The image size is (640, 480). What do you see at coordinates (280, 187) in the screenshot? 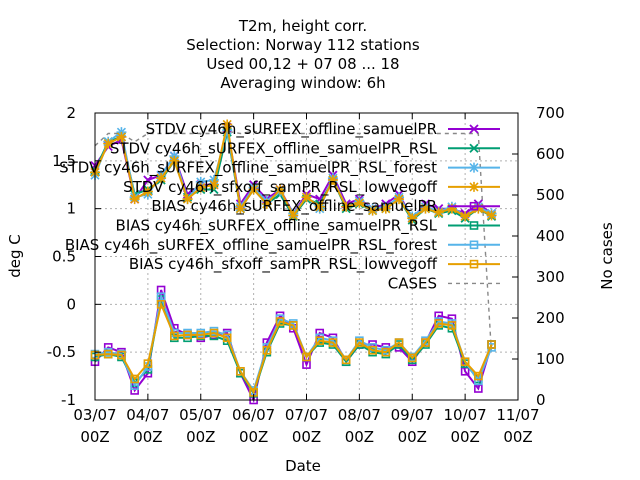
I see `legend-label: STDV cy46h_sfxoff_samPR_RSL_lowvegoff` at bounding box center [280, 187].